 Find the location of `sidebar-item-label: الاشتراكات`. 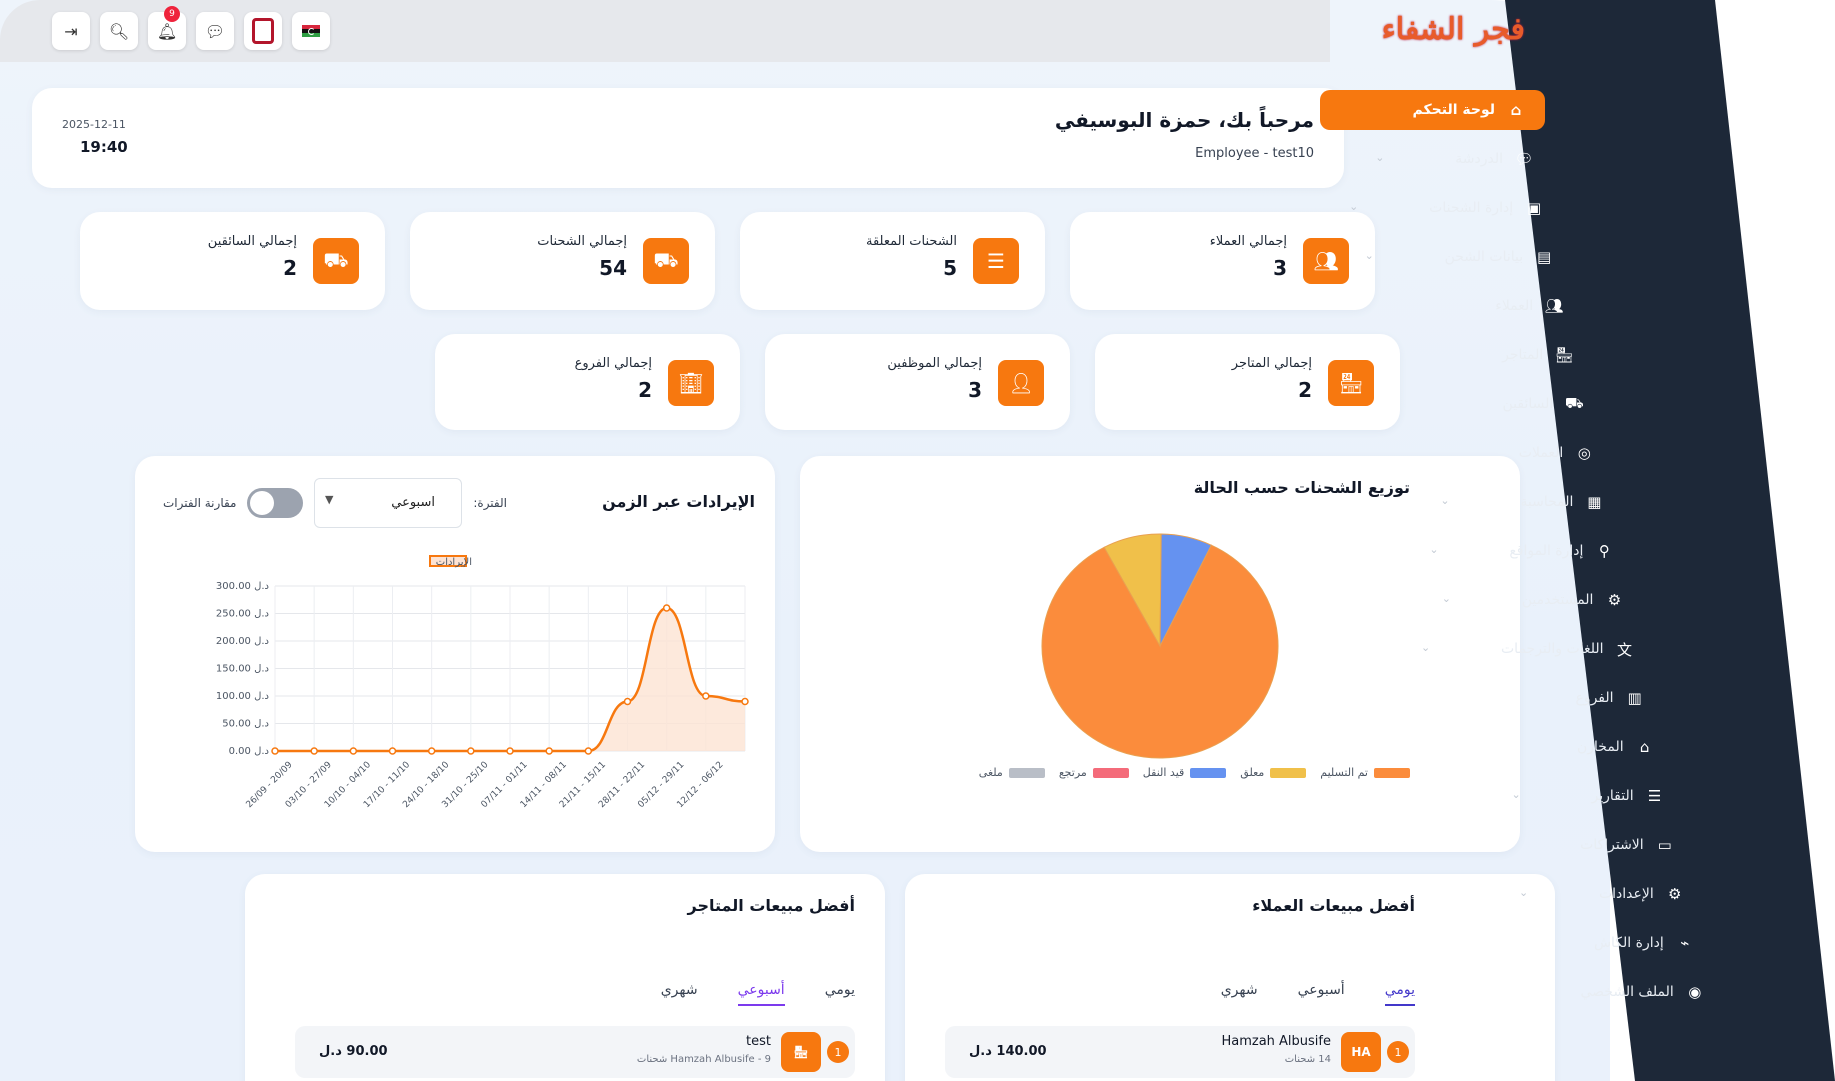

sidebar-item-label: الاشتراكات is located at coordinates (1612, 845).